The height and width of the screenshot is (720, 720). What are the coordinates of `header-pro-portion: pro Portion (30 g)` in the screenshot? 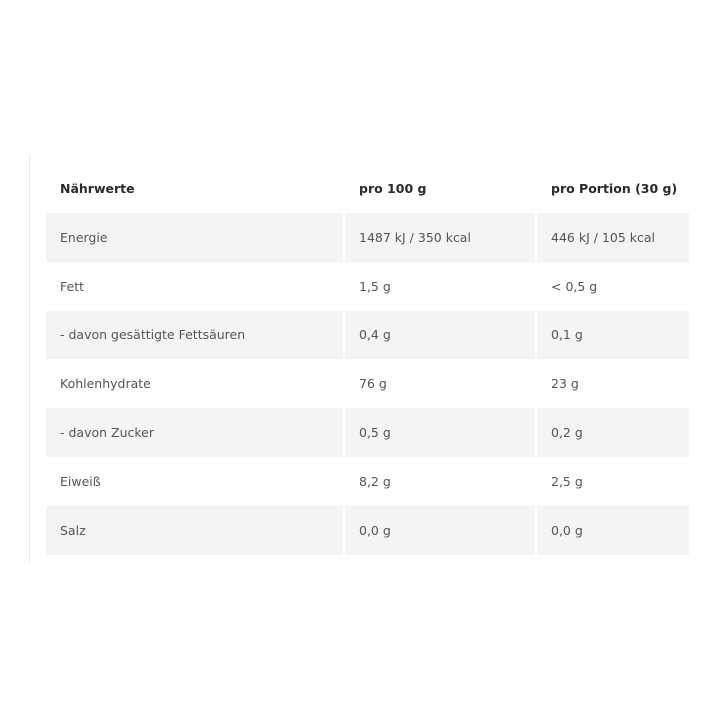 It's located at (614, 188).